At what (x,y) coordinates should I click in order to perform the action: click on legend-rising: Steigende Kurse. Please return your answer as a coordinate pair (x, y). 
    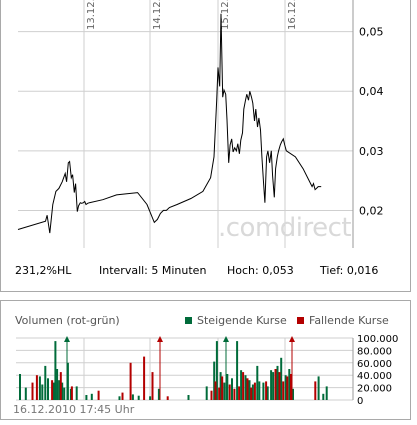
    Looking at the image, I should click on (236, 320).